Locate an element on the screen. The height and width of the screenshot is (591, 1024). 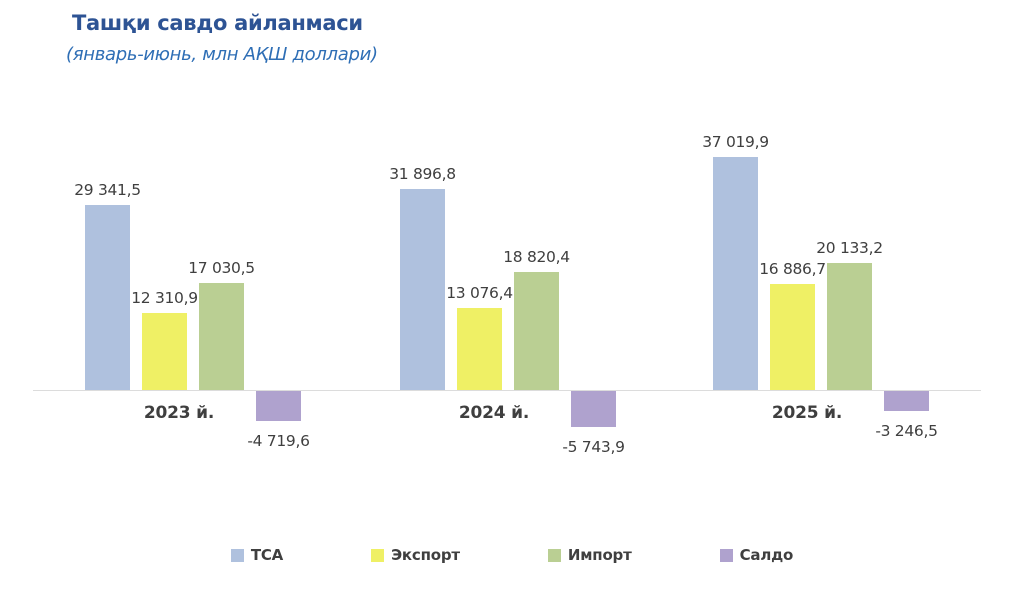
legend-swatch-eksport is located at coordinates (378, 555).